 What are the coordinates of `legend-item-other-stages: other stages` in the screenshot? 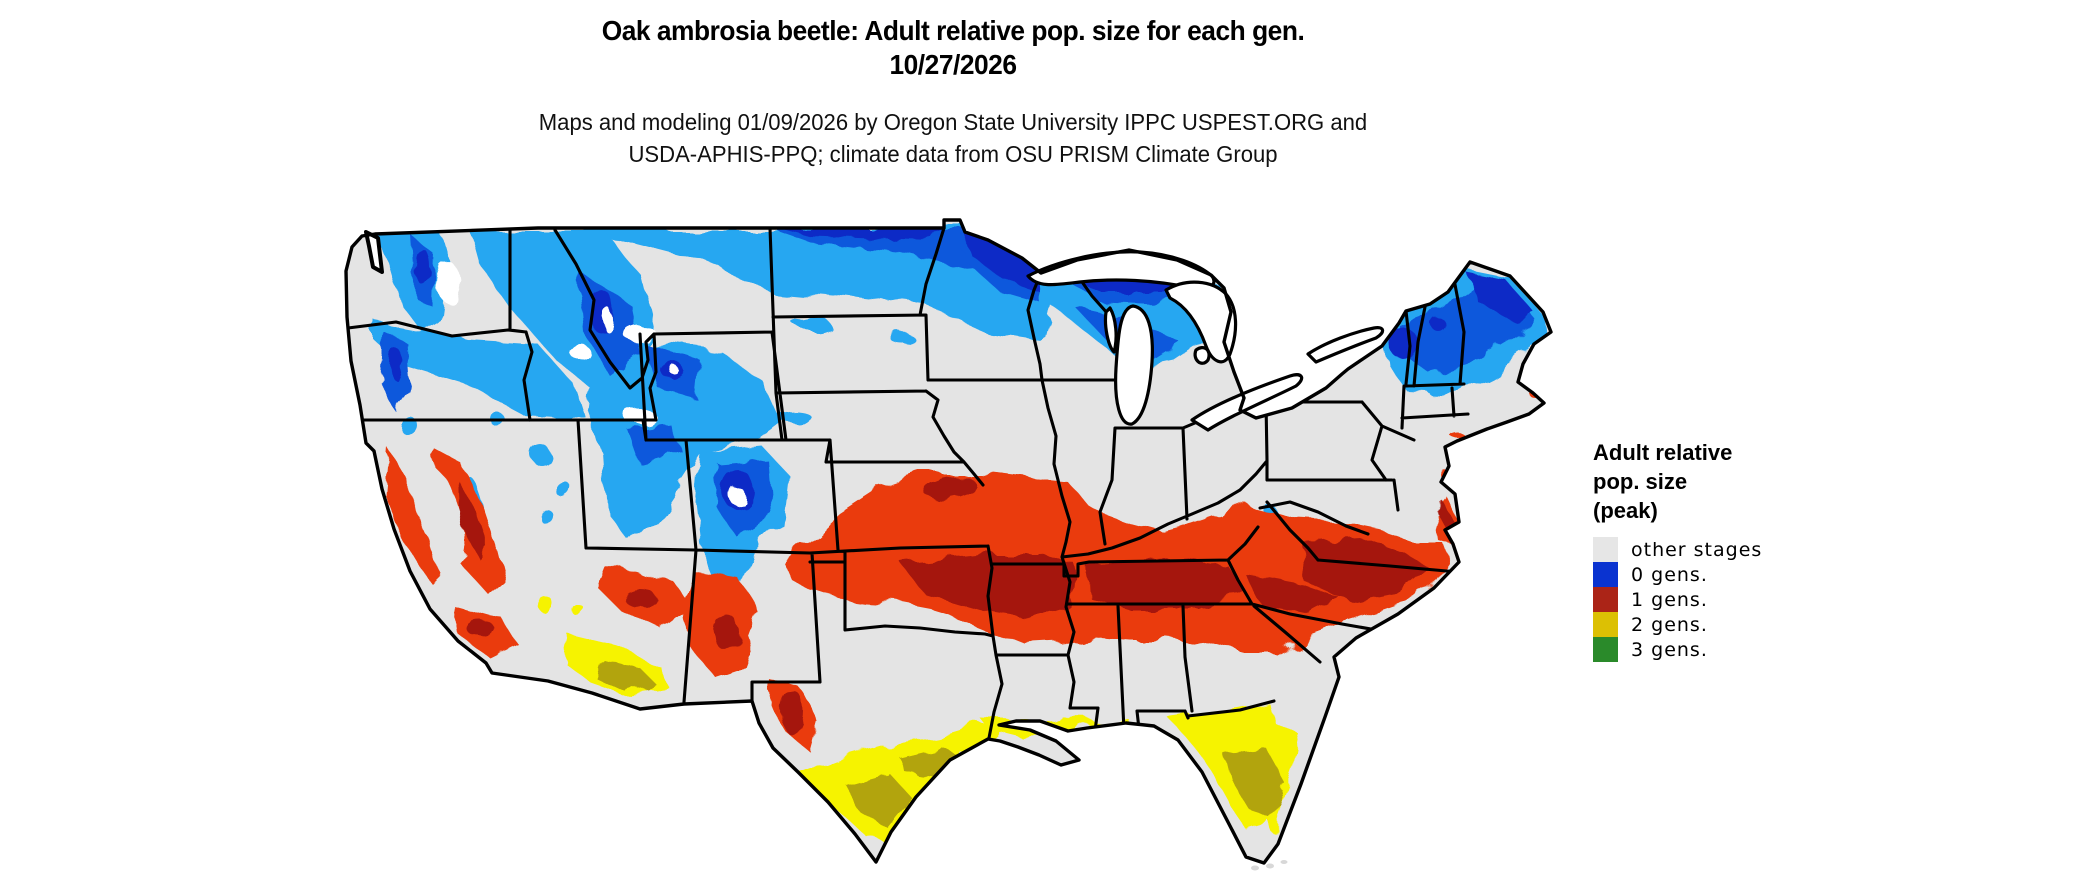 It's located at (1708, 549).